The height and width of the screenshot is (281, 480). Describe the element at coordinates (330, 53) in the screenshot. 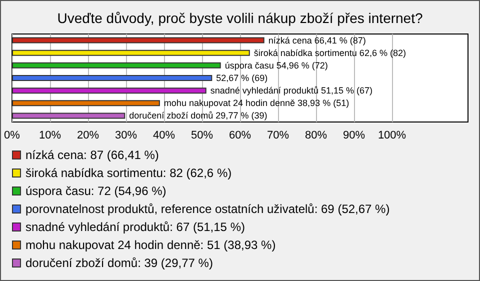

I see `data-label: široká nabídka sortimentu 62,6 % (82)` at that location.